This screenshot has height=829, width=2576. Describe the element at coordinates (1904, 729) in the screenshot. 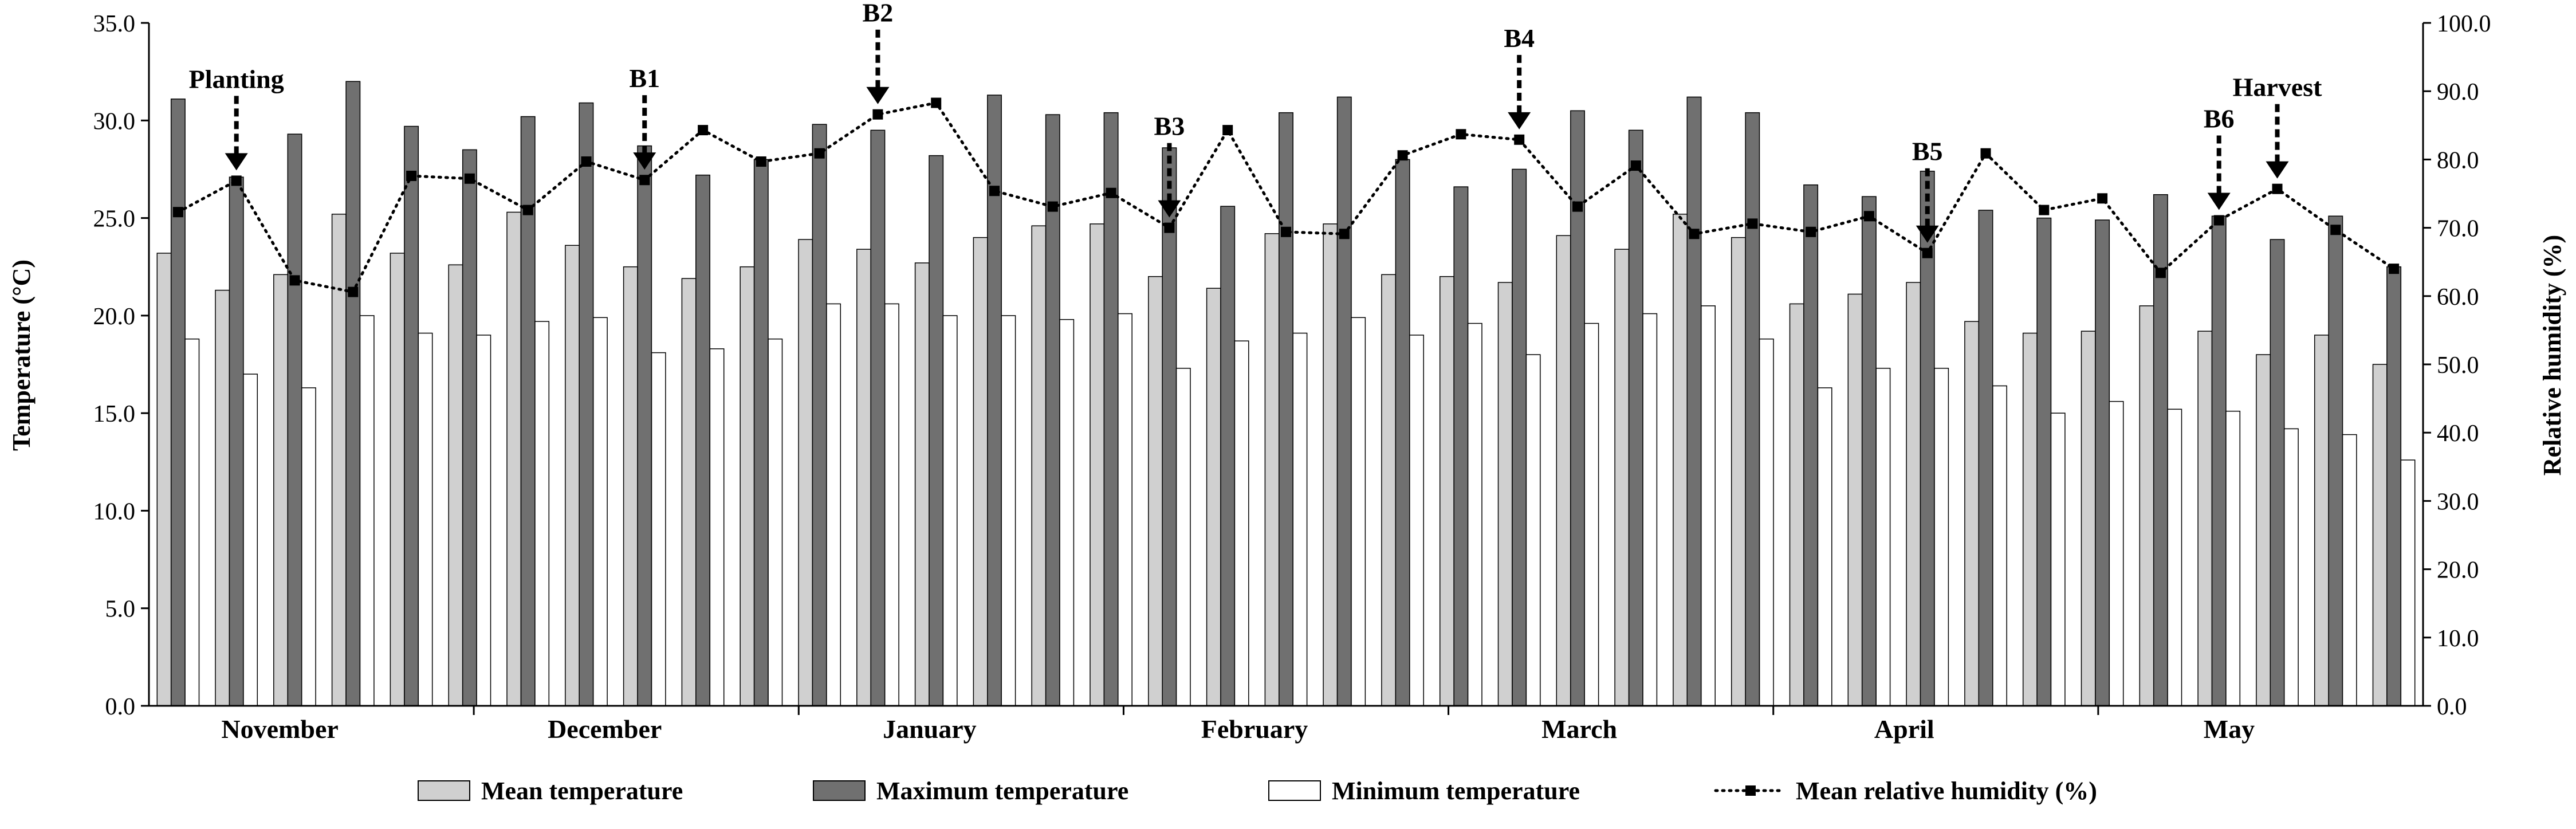

I see `month-label: April` at that location.